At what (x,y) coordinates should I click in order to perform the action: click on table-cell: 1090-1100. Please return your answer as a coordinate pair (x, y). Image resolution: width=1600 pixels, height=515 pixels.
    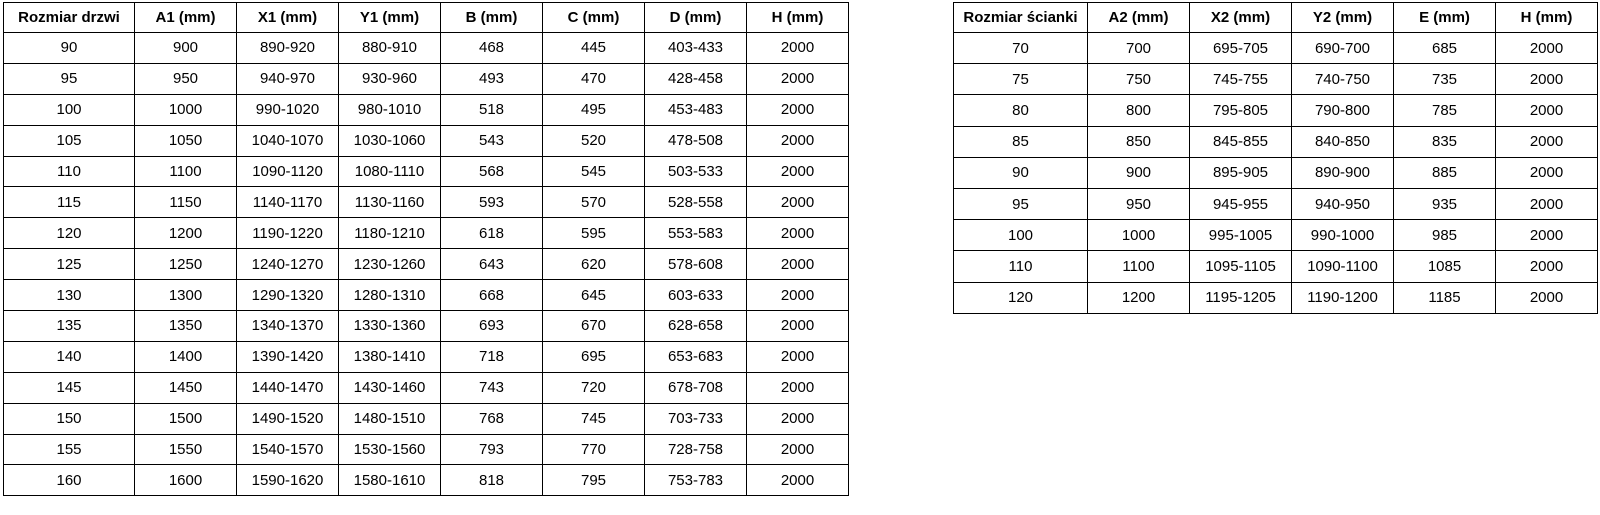
    Looking at the image, I should click on (1342, 266).